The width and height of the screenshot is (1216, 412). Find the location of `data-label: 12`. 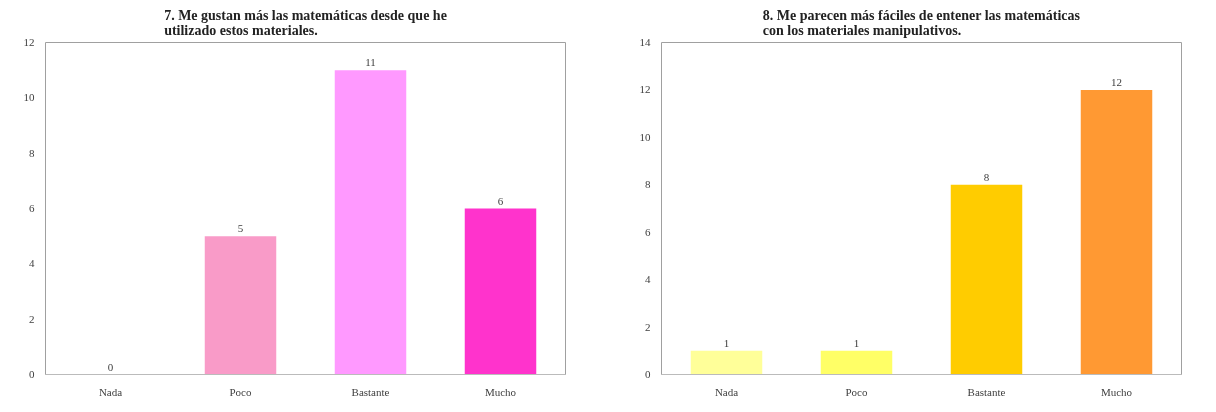

data-label: 12 is located at coordinates (1116, 81).